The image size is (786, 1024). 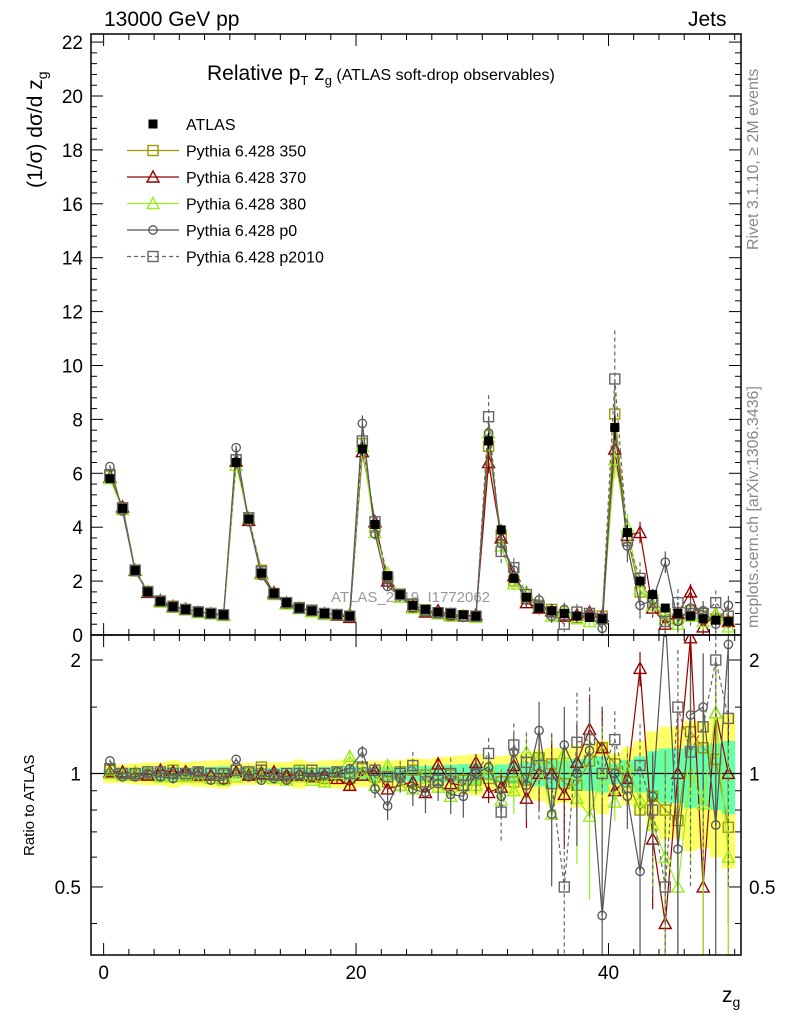 What do you see at coordinates (72, 313) in the screenshot?
I see `upper-y-tick-label: 12` at bounding box center [72, 313].